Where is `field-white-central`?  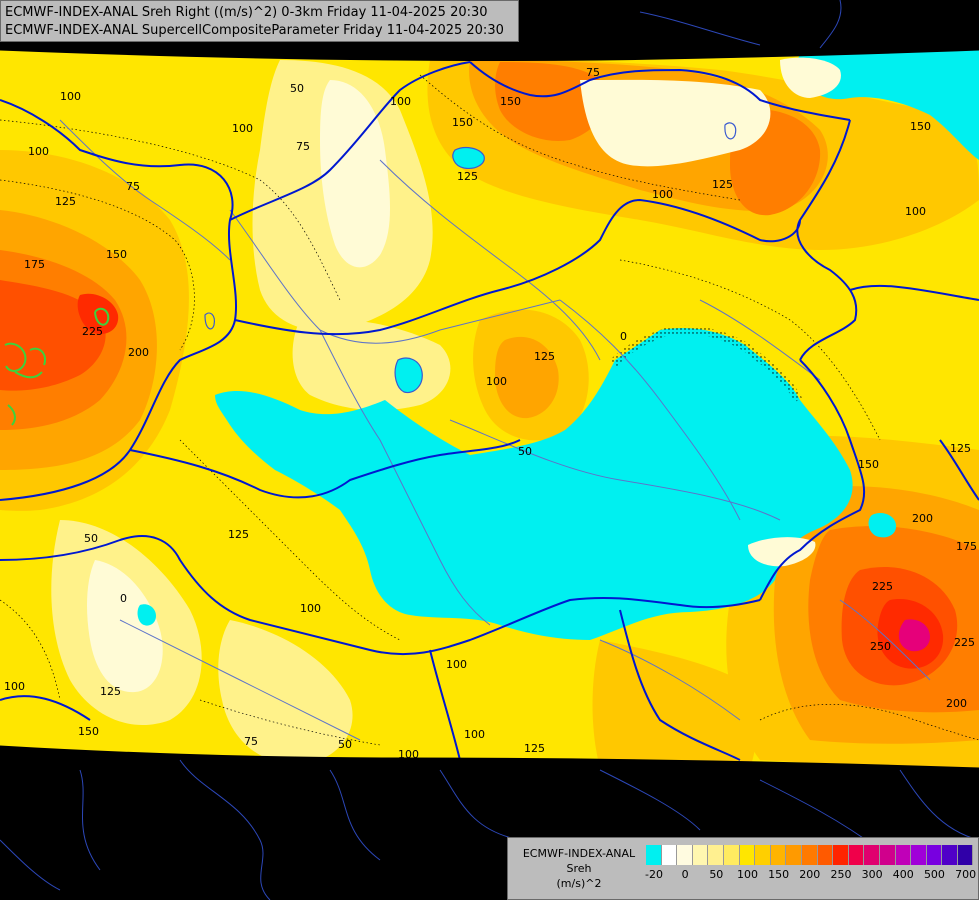 field-white-central is located at coordinates (355, 174).